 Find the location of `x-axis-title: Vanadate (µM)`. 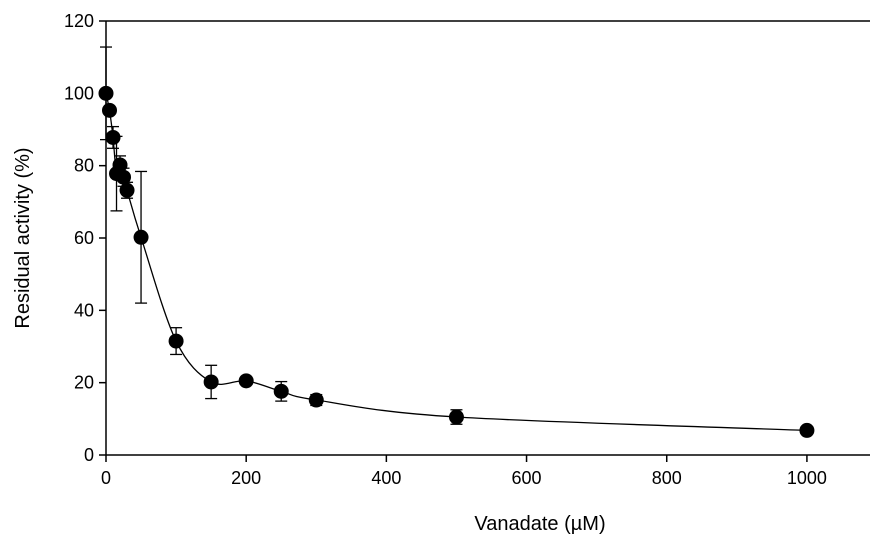

x-axis-title: Vanadate (µM) is located at coordinates (539, 524).